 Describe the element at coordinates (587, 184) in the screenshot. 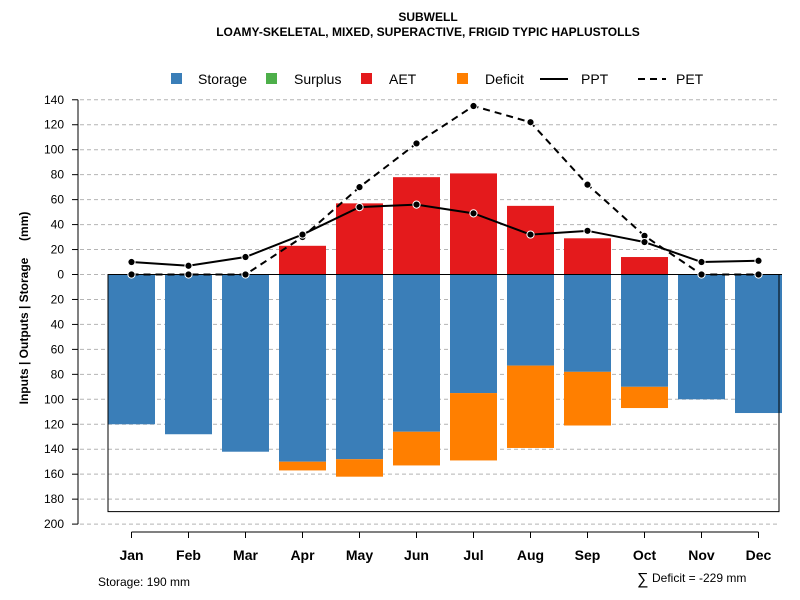

I see `pet-point-sep` at that location.